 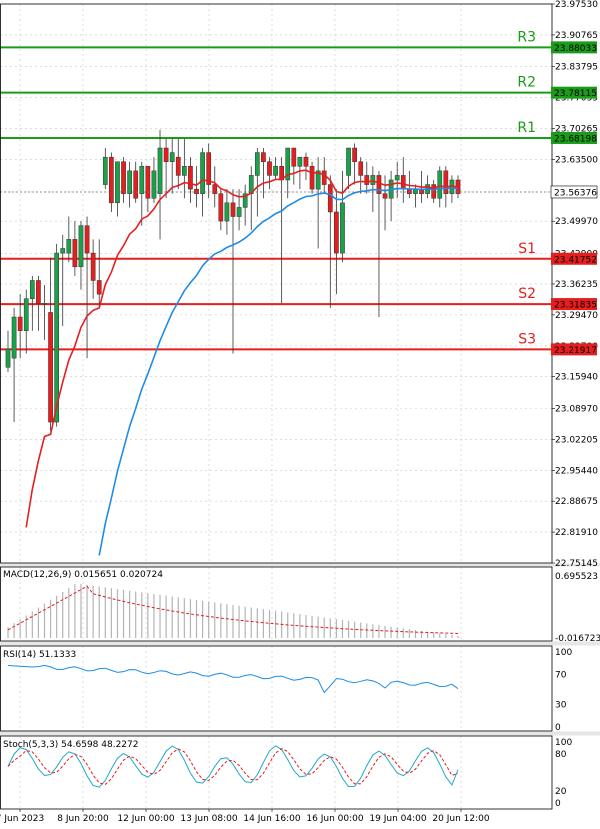 I want to click on price-tick-label: 23.70265, so click(x=576, y=130).